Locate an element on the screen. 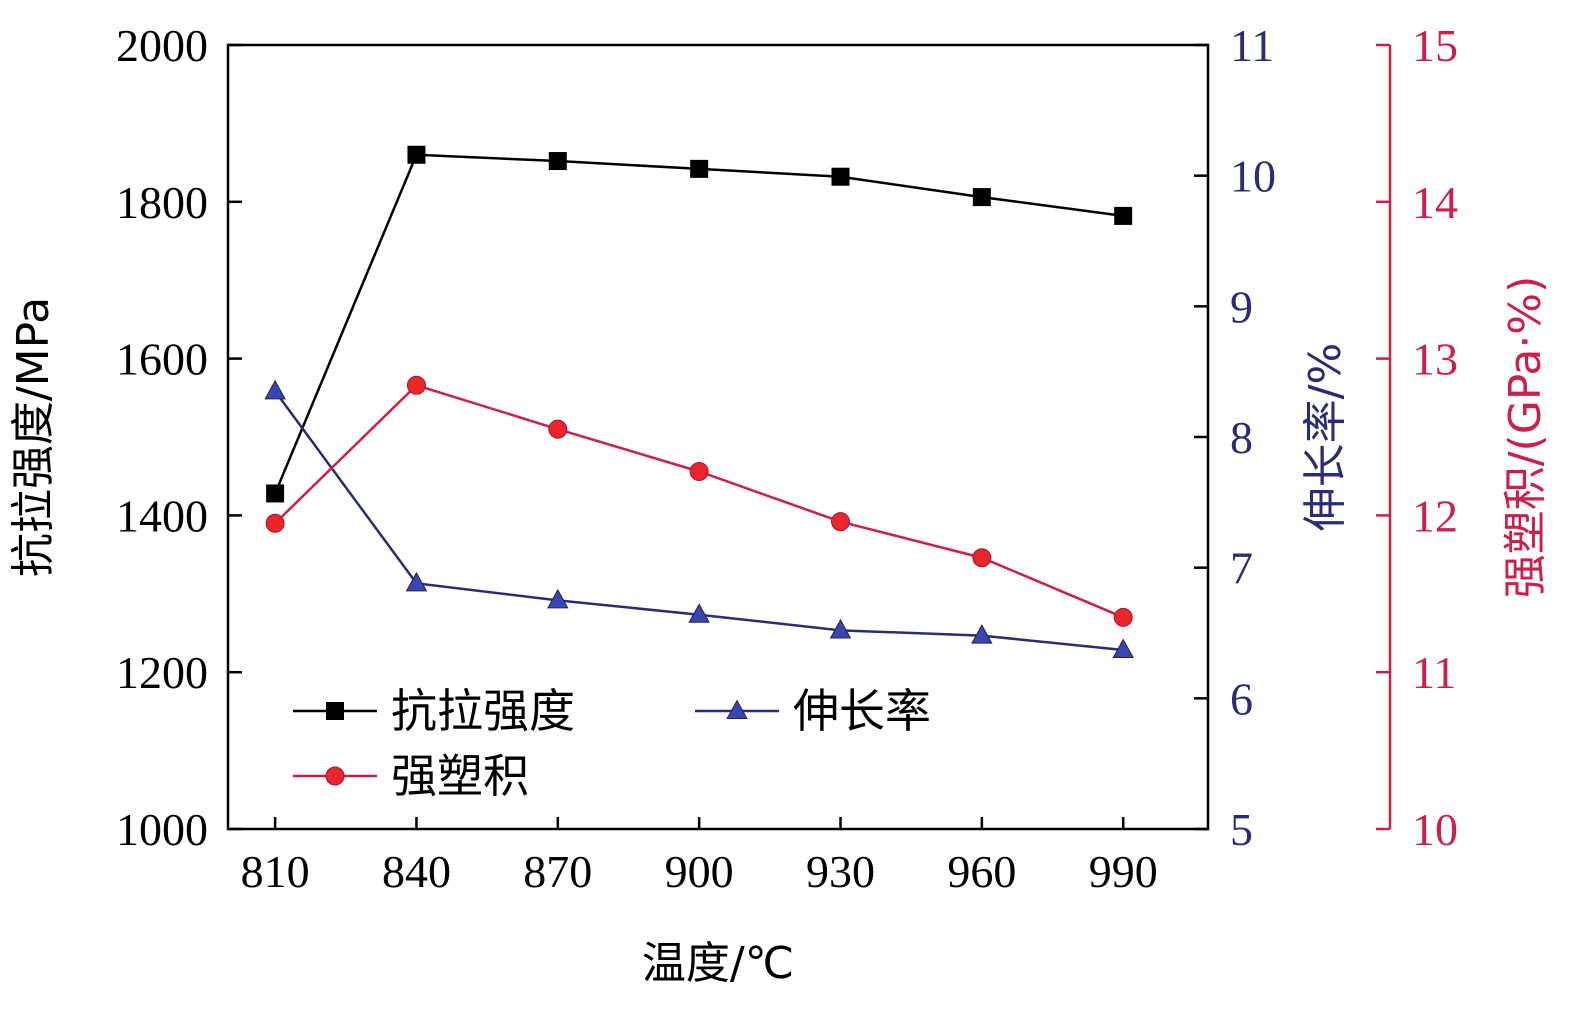  left-tick-label: 1400 is located at coordinates (162, 515).